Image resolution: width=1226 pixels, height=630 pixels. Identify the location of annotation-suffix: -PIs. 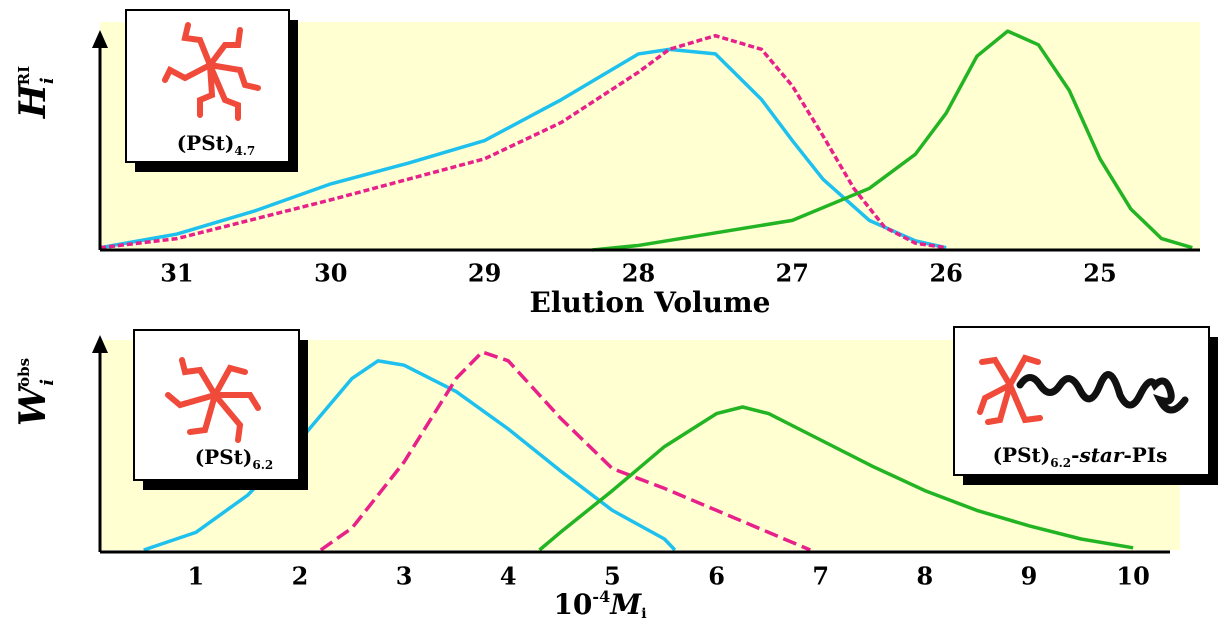
(1145, 455).